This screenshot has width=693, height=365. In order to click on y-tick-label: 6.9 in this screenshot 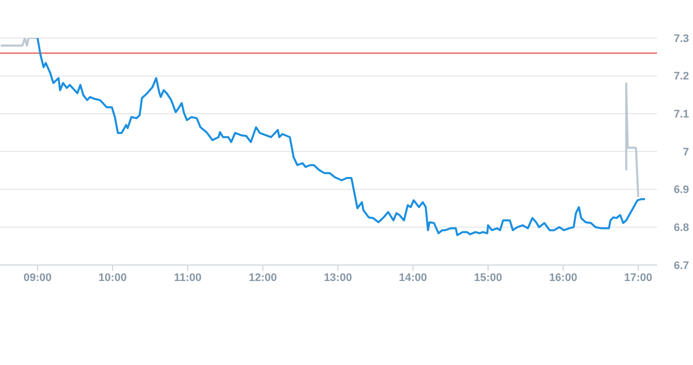, I will do `click(681, 190)`.